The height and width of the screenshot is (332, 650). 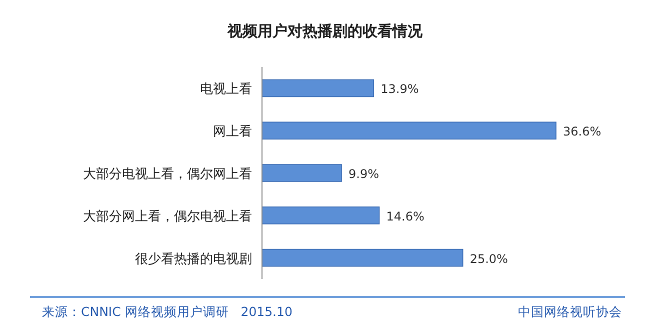 What do you see at coordinates (405, 216) in the screenshot?
I see `data-label: 14.6%` at bounding box center [405, 216].